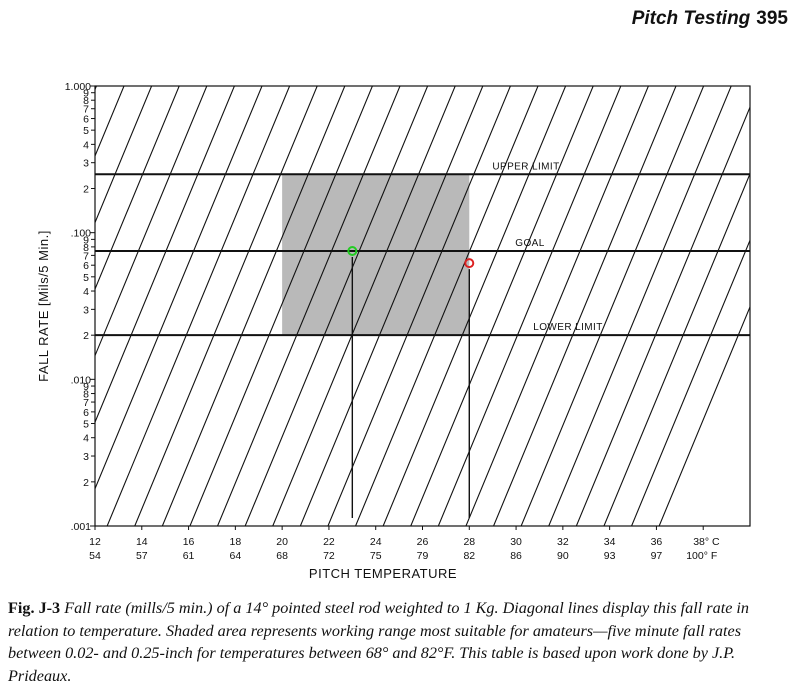 The width and height of the screenshot is (800, 695). I want to click on x-tick-label-celsius: 12, so click(95, 542).